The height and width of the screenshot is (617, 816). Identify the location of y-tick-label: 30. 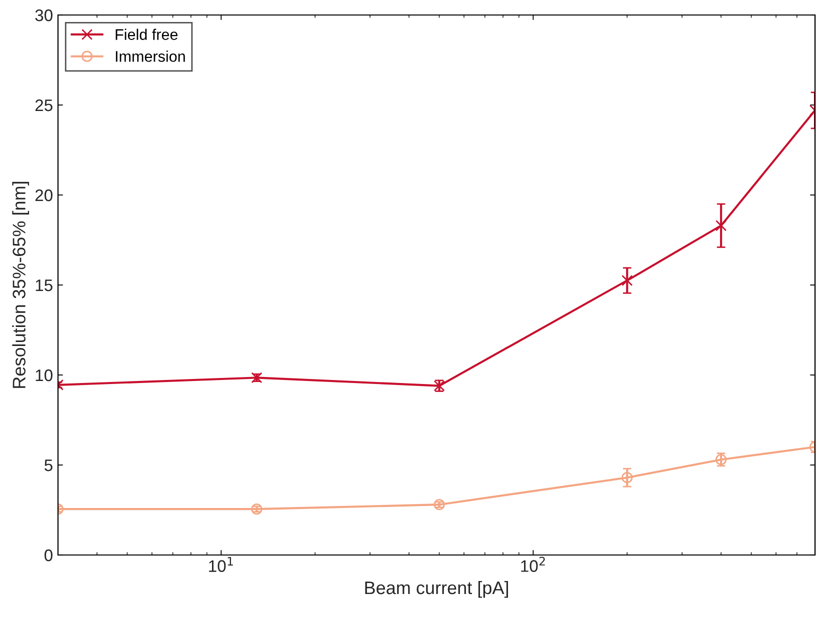
(43, 15).